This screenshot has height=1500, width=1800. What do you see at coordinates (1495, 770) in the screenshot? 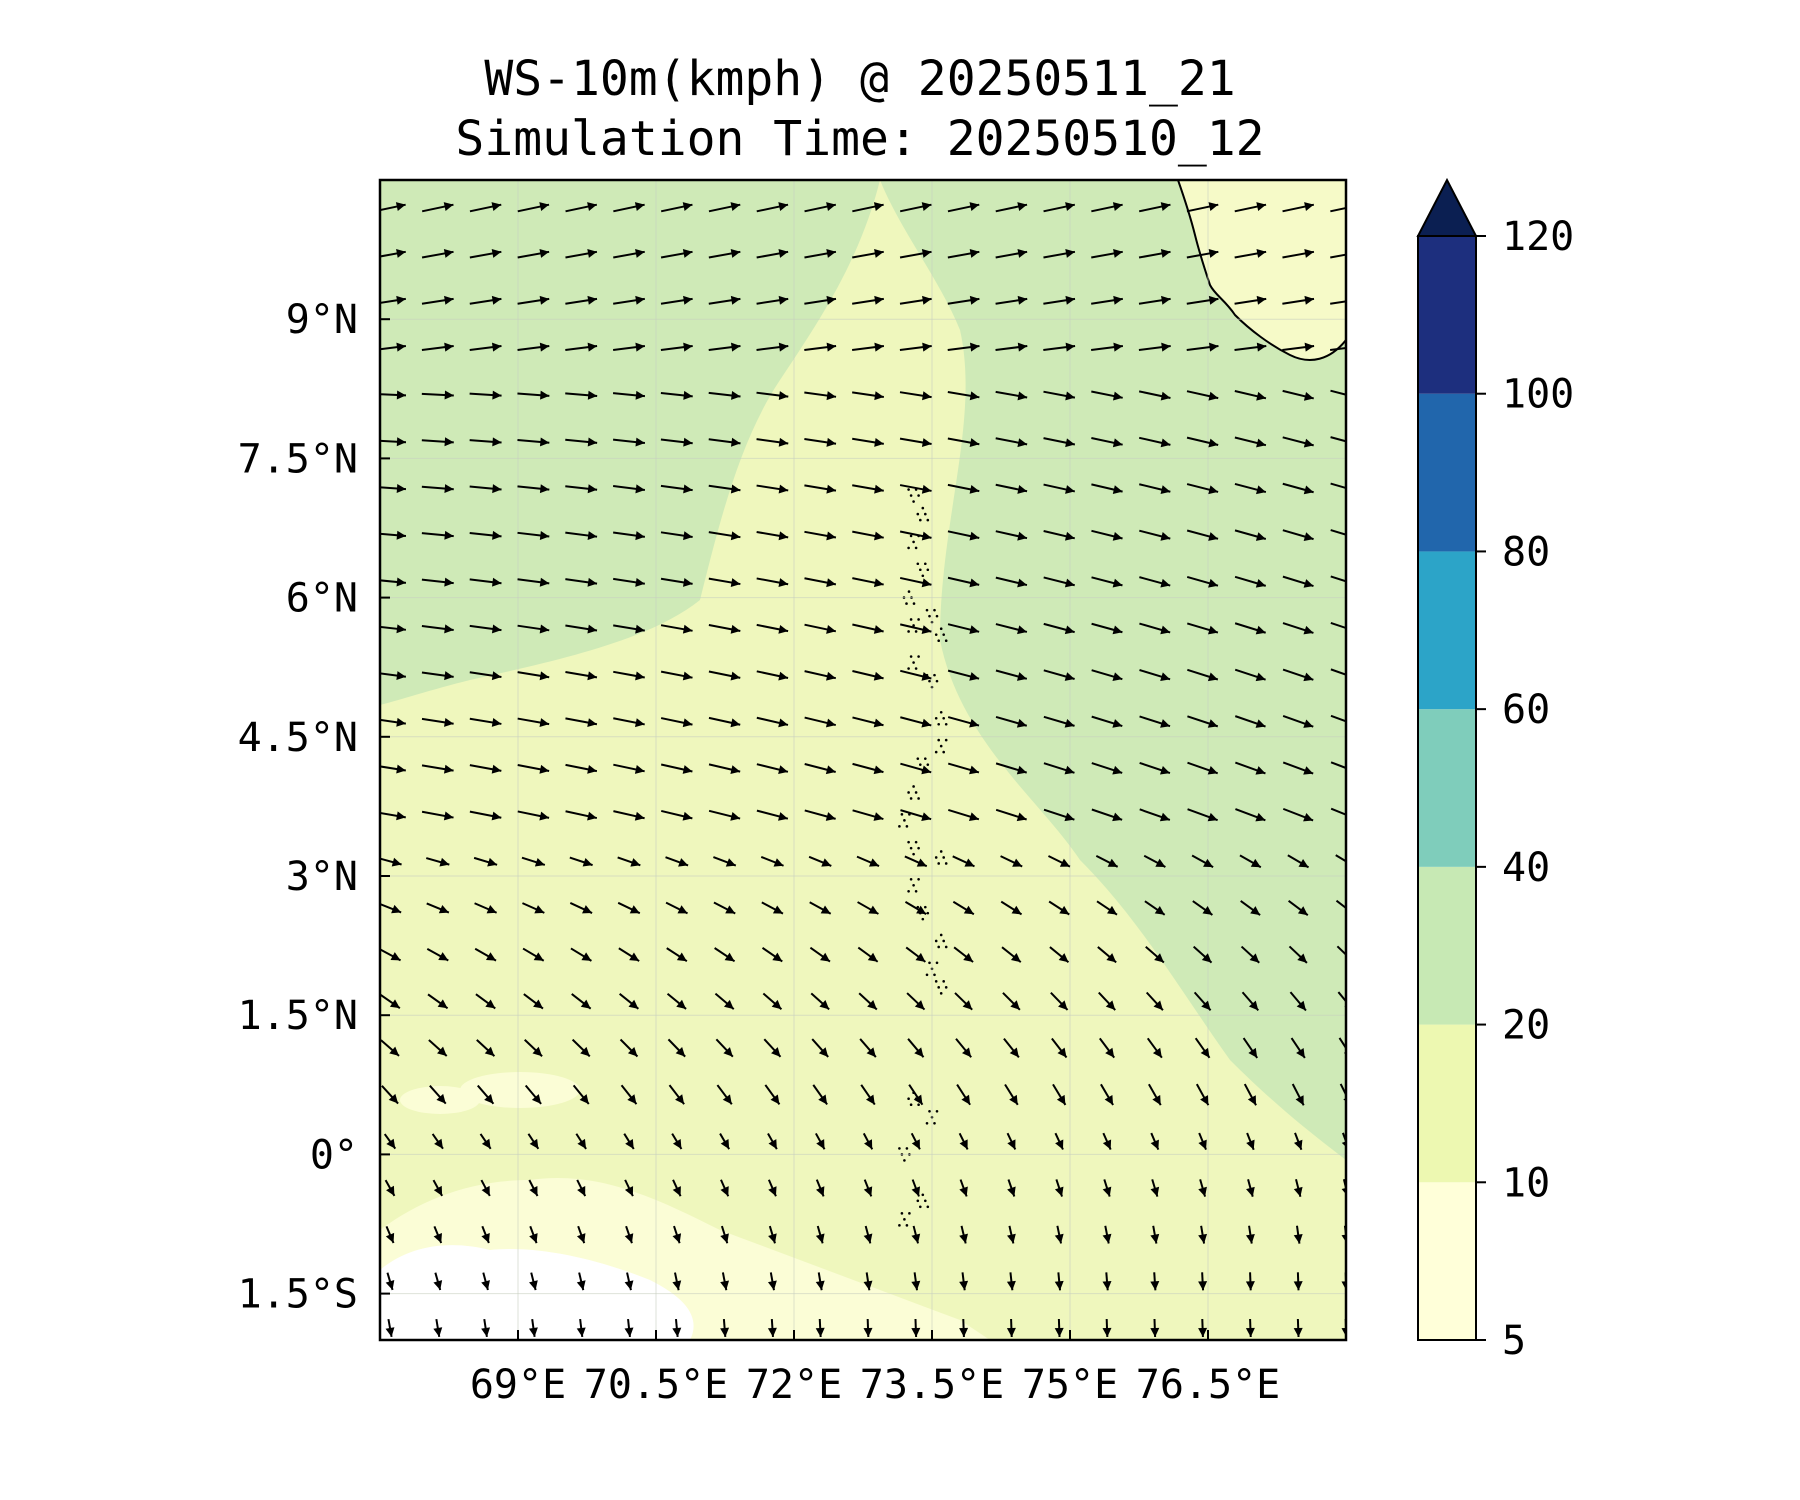
I see `colorbar: 5 10 20 40 60 80 100 120` at bounding box center [1495, 770].